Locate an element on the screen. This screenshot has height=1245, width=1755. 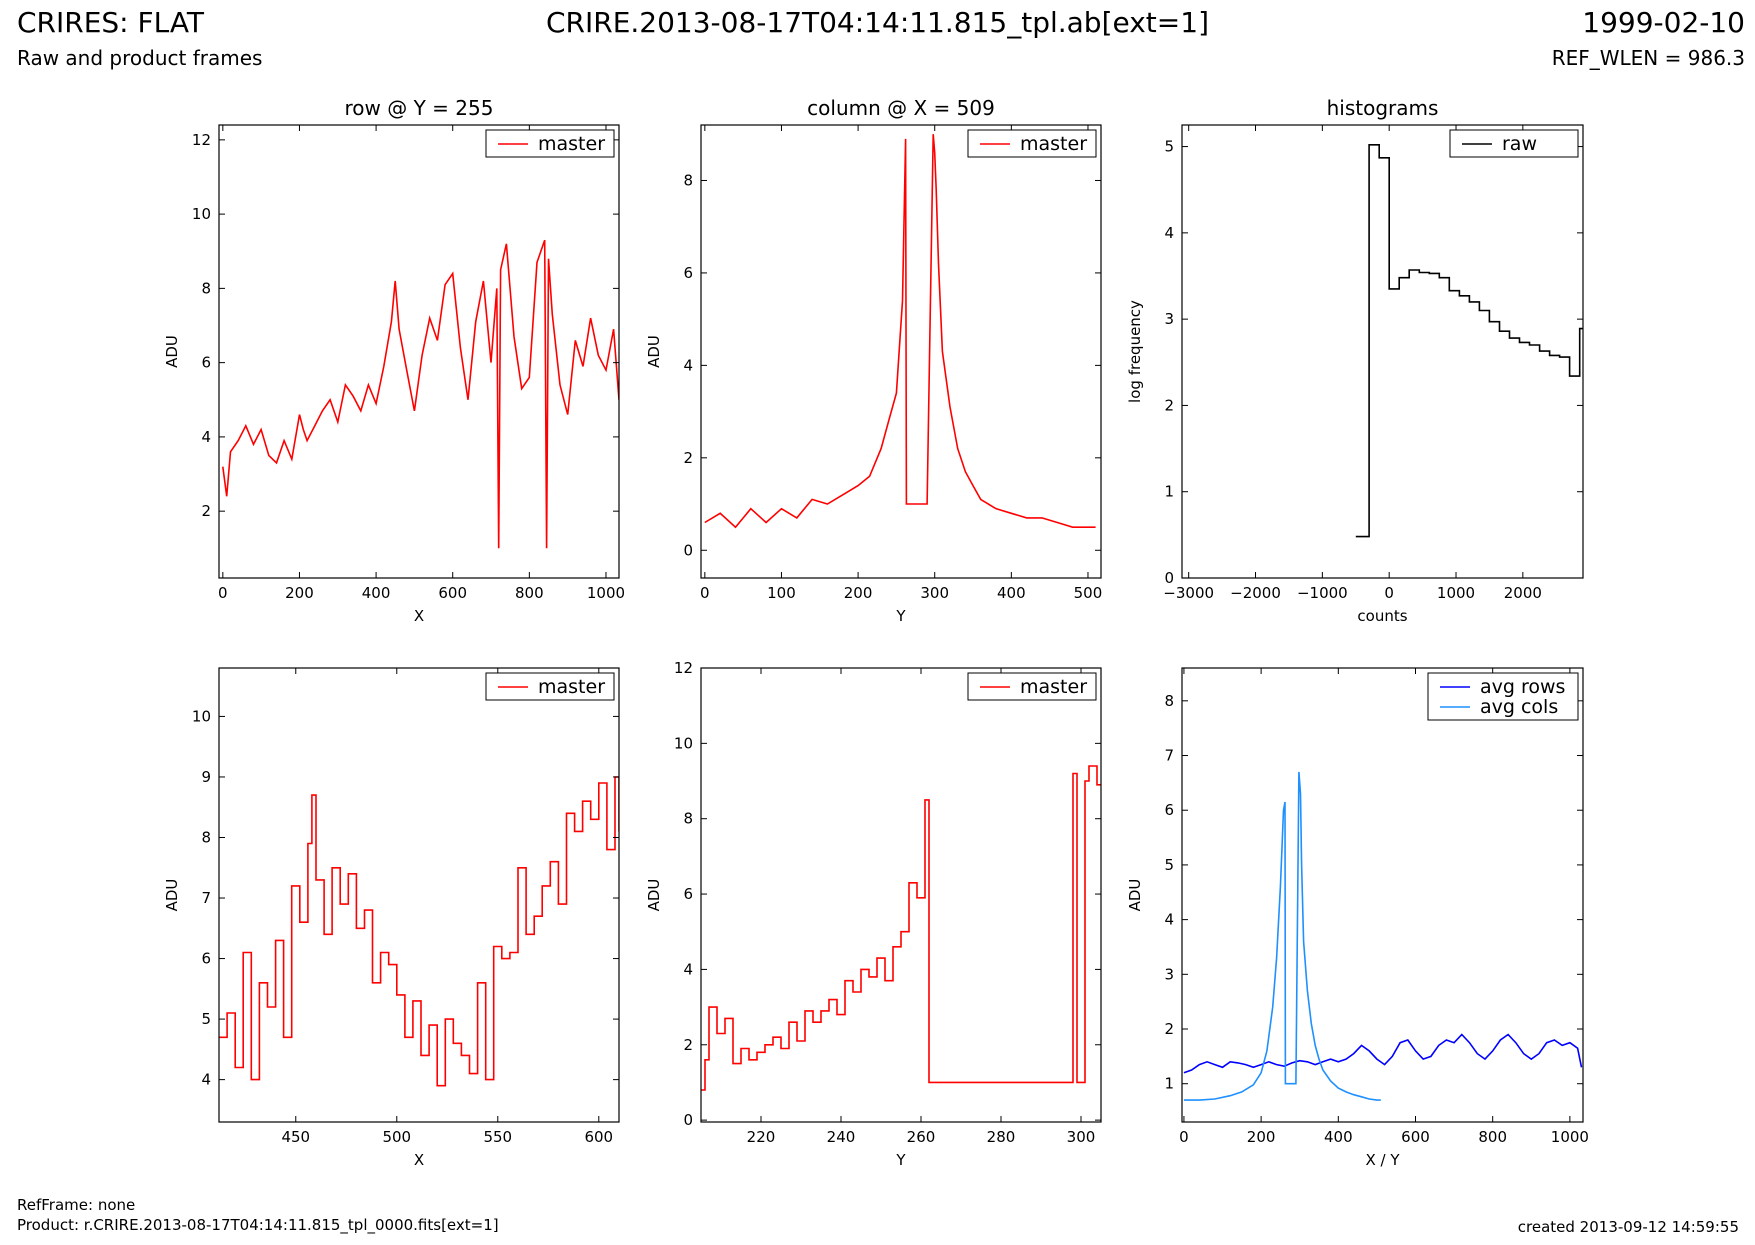
x-tick-label: 2000 is located at coordinates (1523, 593).